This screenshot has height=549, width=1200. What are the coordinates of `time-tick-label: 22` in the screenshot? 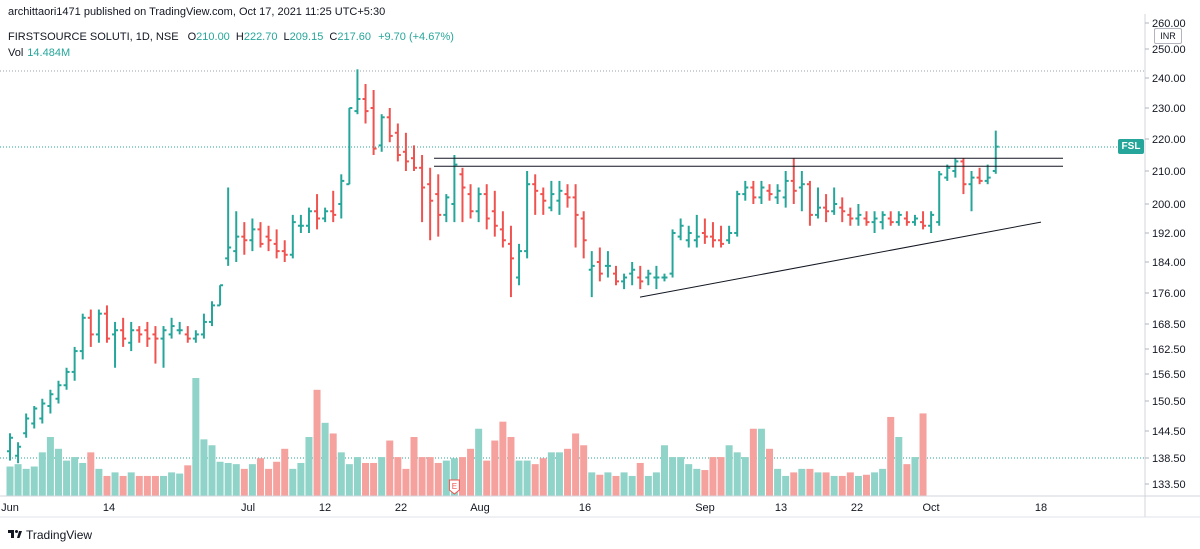 It's located at (401, 508).